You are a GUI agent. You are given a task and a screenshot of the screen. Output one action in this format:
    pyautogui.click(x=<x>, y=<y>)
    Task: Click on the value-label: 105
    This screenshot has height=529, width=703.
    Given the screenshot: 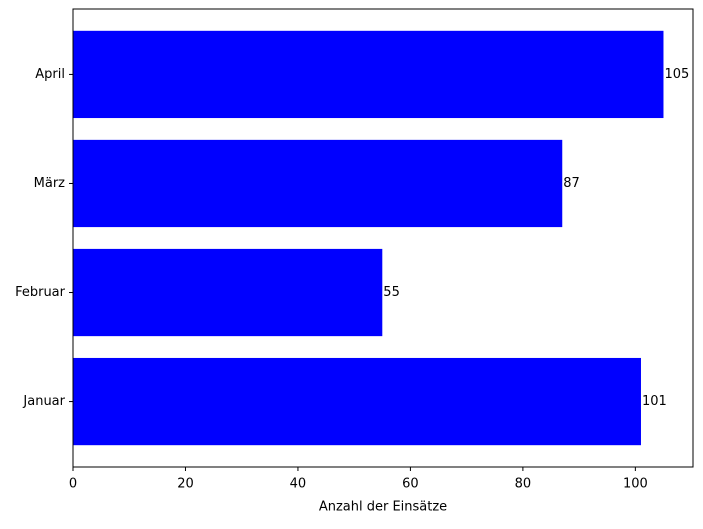 What is the action you would take?
    pyautogui.click(x=676, y=74)
    